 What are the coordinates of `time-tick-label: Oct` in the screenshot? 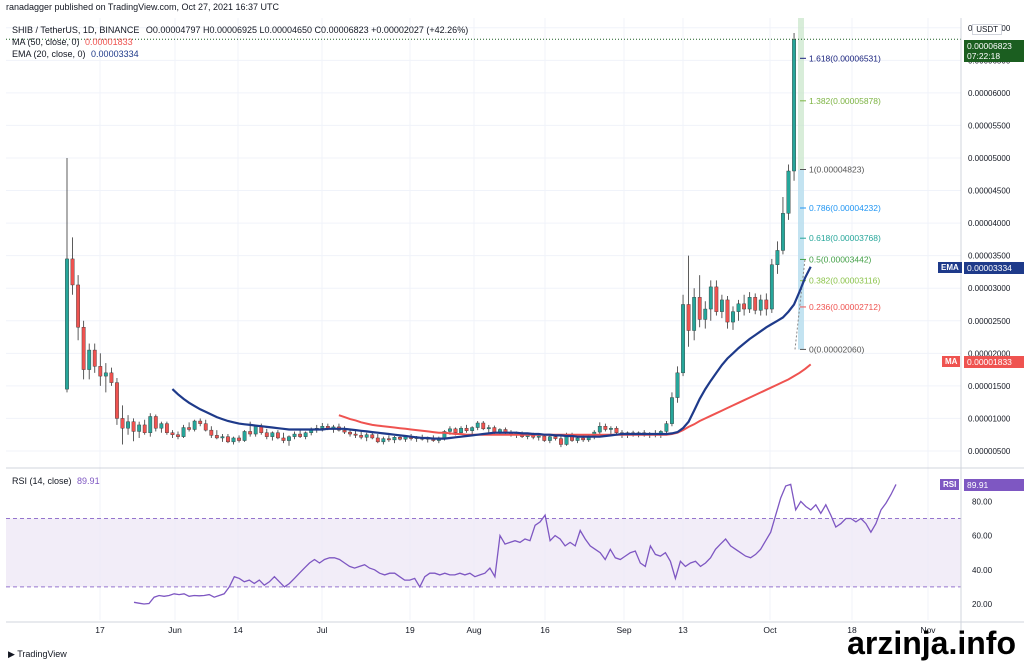 It's located at (770, 630).